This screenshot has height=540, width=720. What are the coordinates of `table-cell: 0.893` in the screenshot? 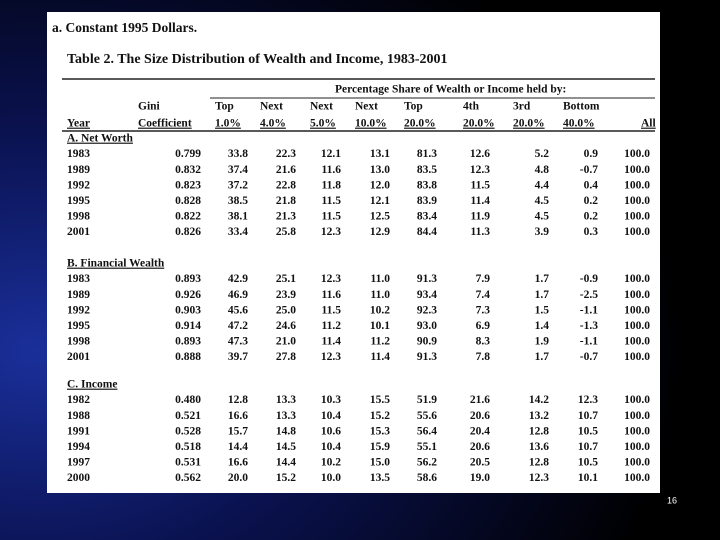 It's located at (188, 342).